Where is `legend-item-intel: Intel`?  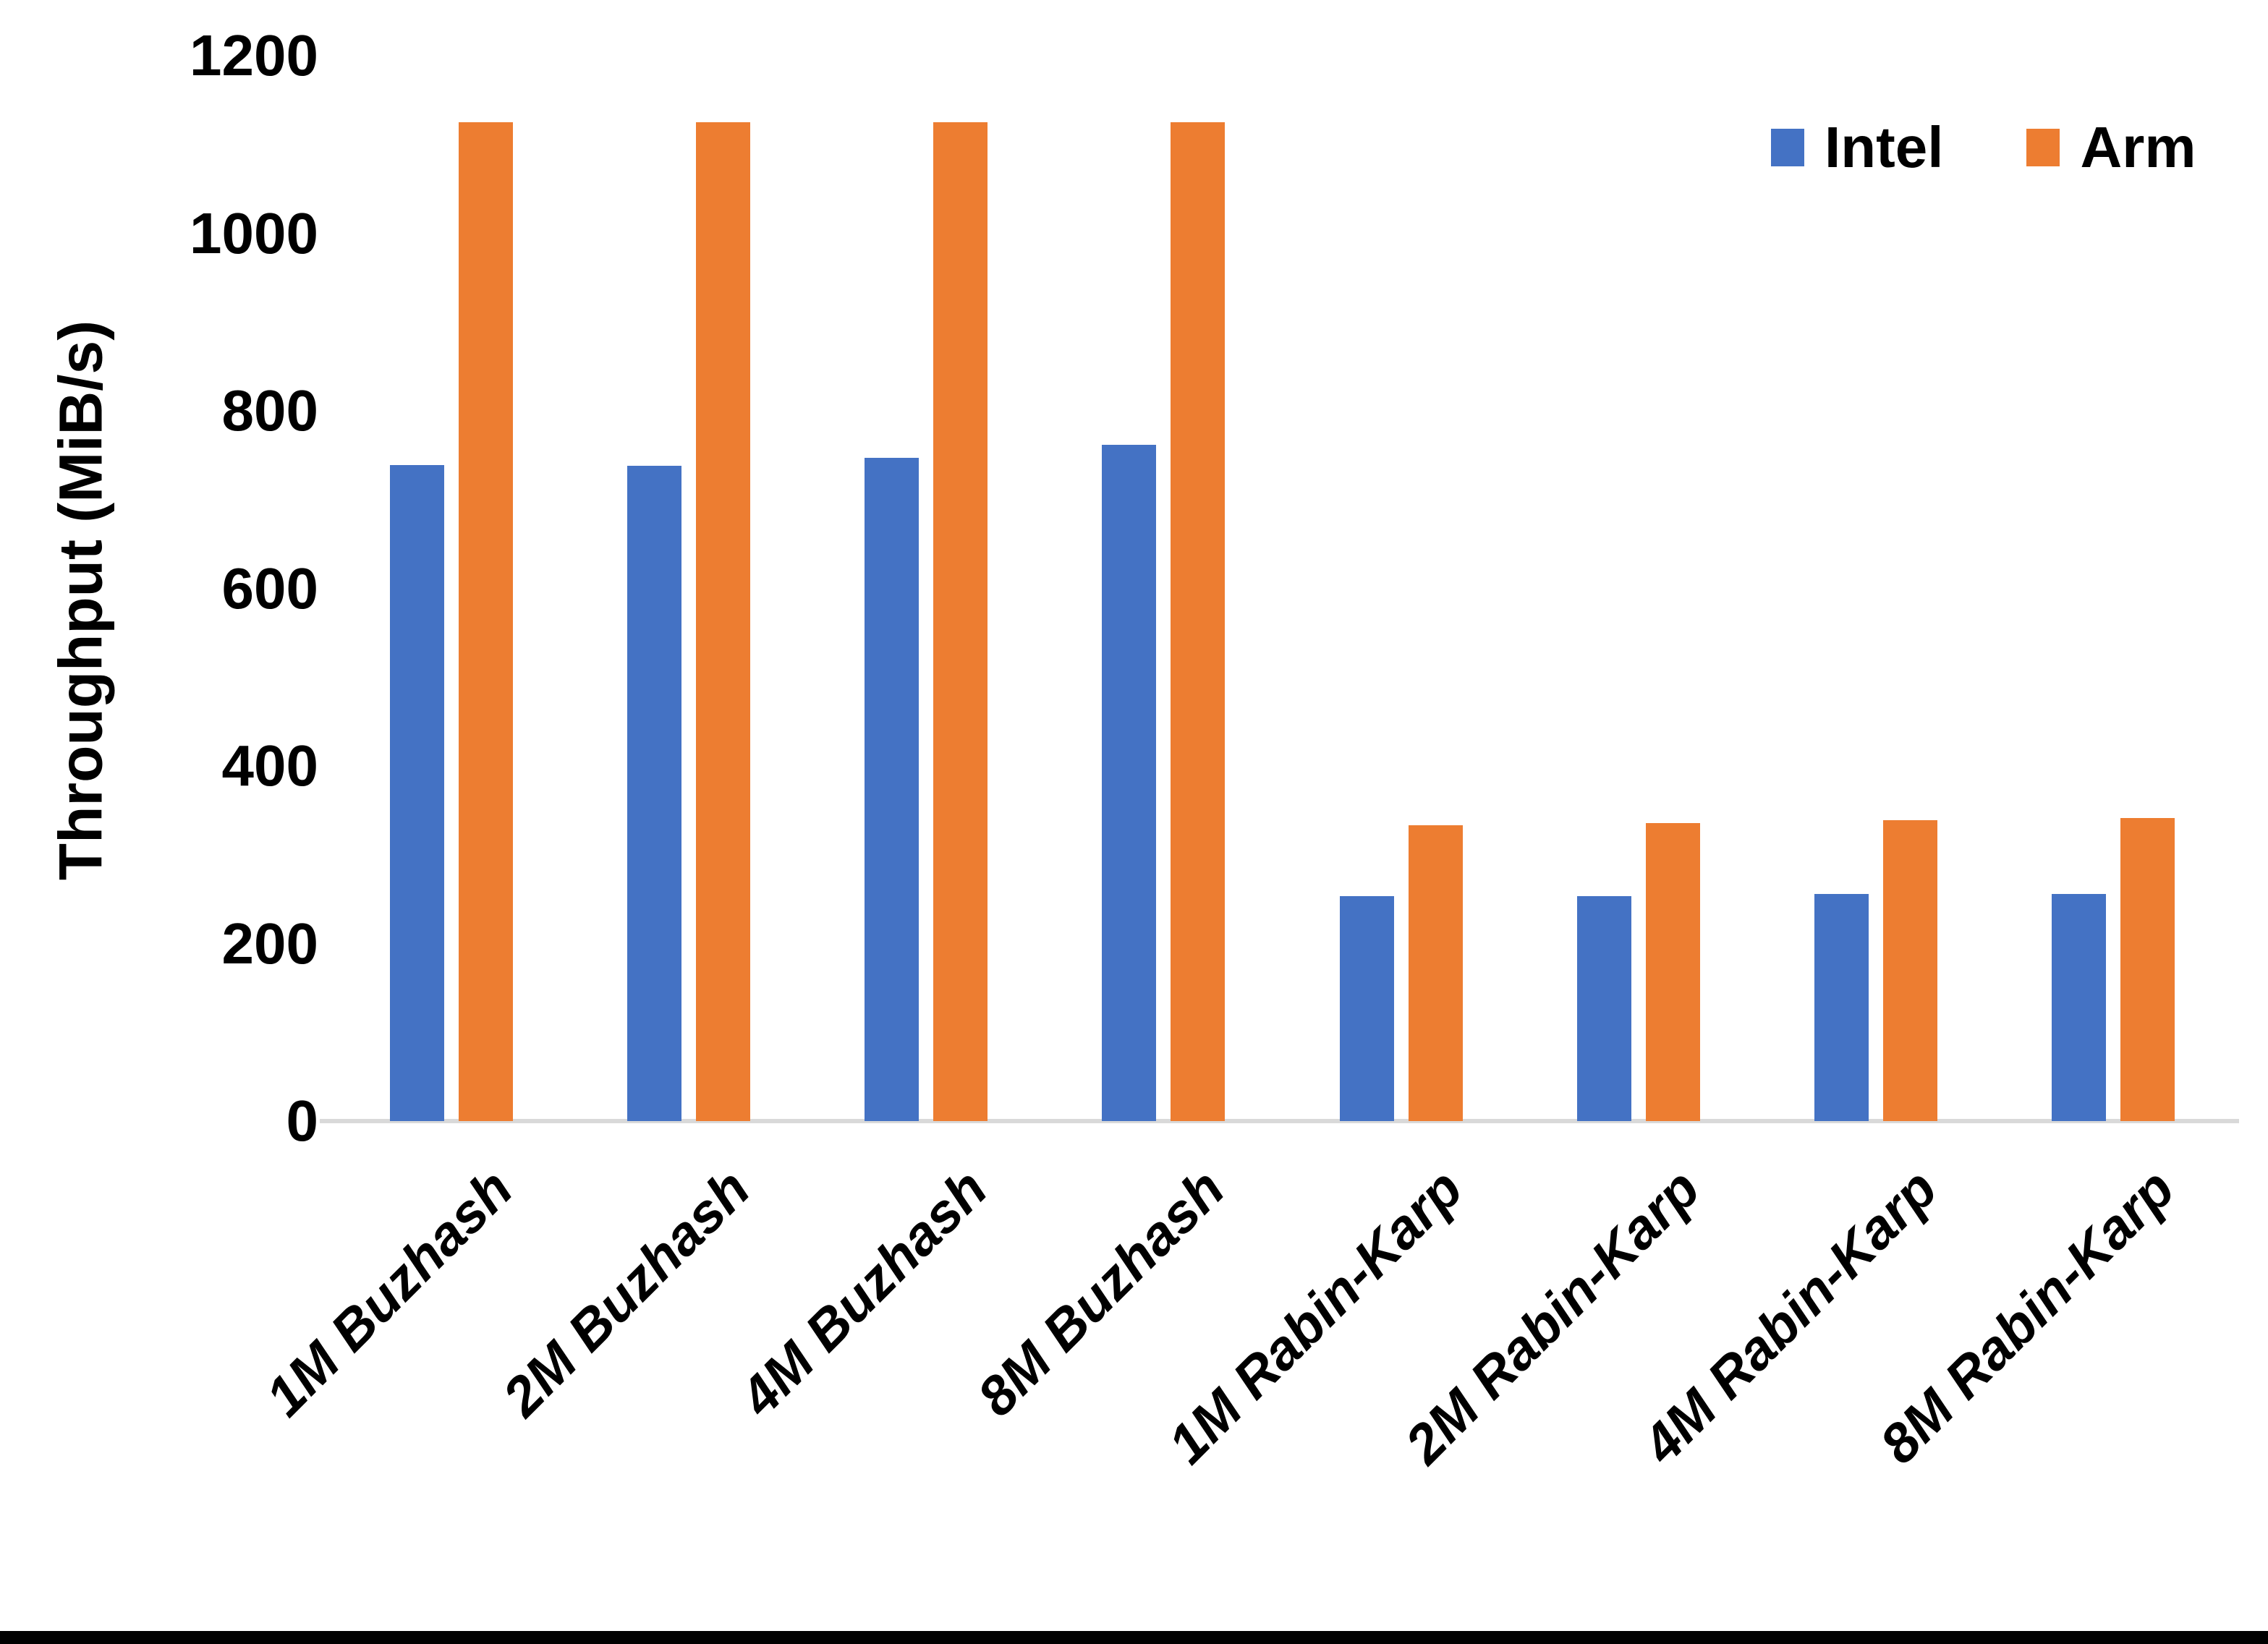 legend-item-intel: Intel is located at coordinates (1857, 147).